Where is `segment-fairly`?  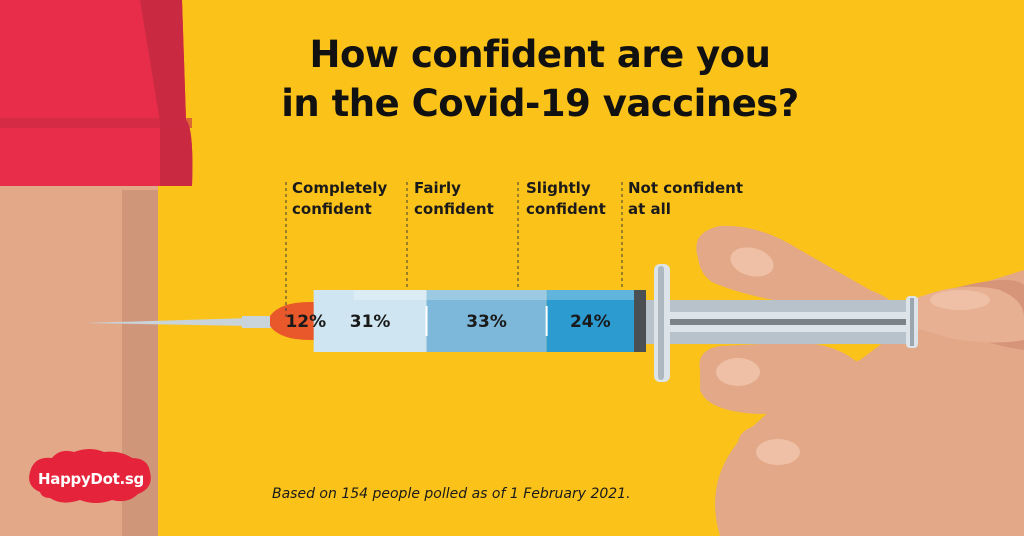
segment-fairly is located at coordinates (370, 321).